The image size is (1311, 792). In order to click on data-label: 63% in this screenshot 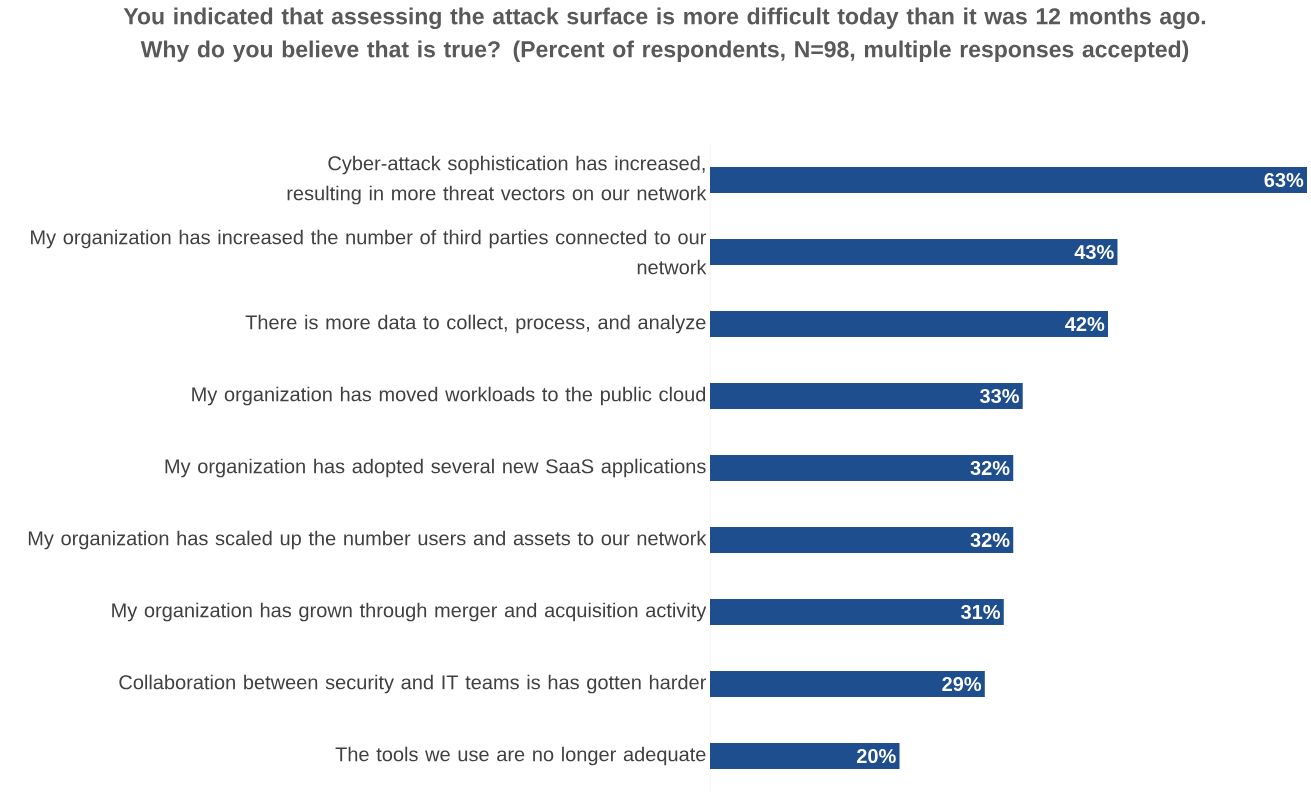, I will do `click(1284, 180)`.